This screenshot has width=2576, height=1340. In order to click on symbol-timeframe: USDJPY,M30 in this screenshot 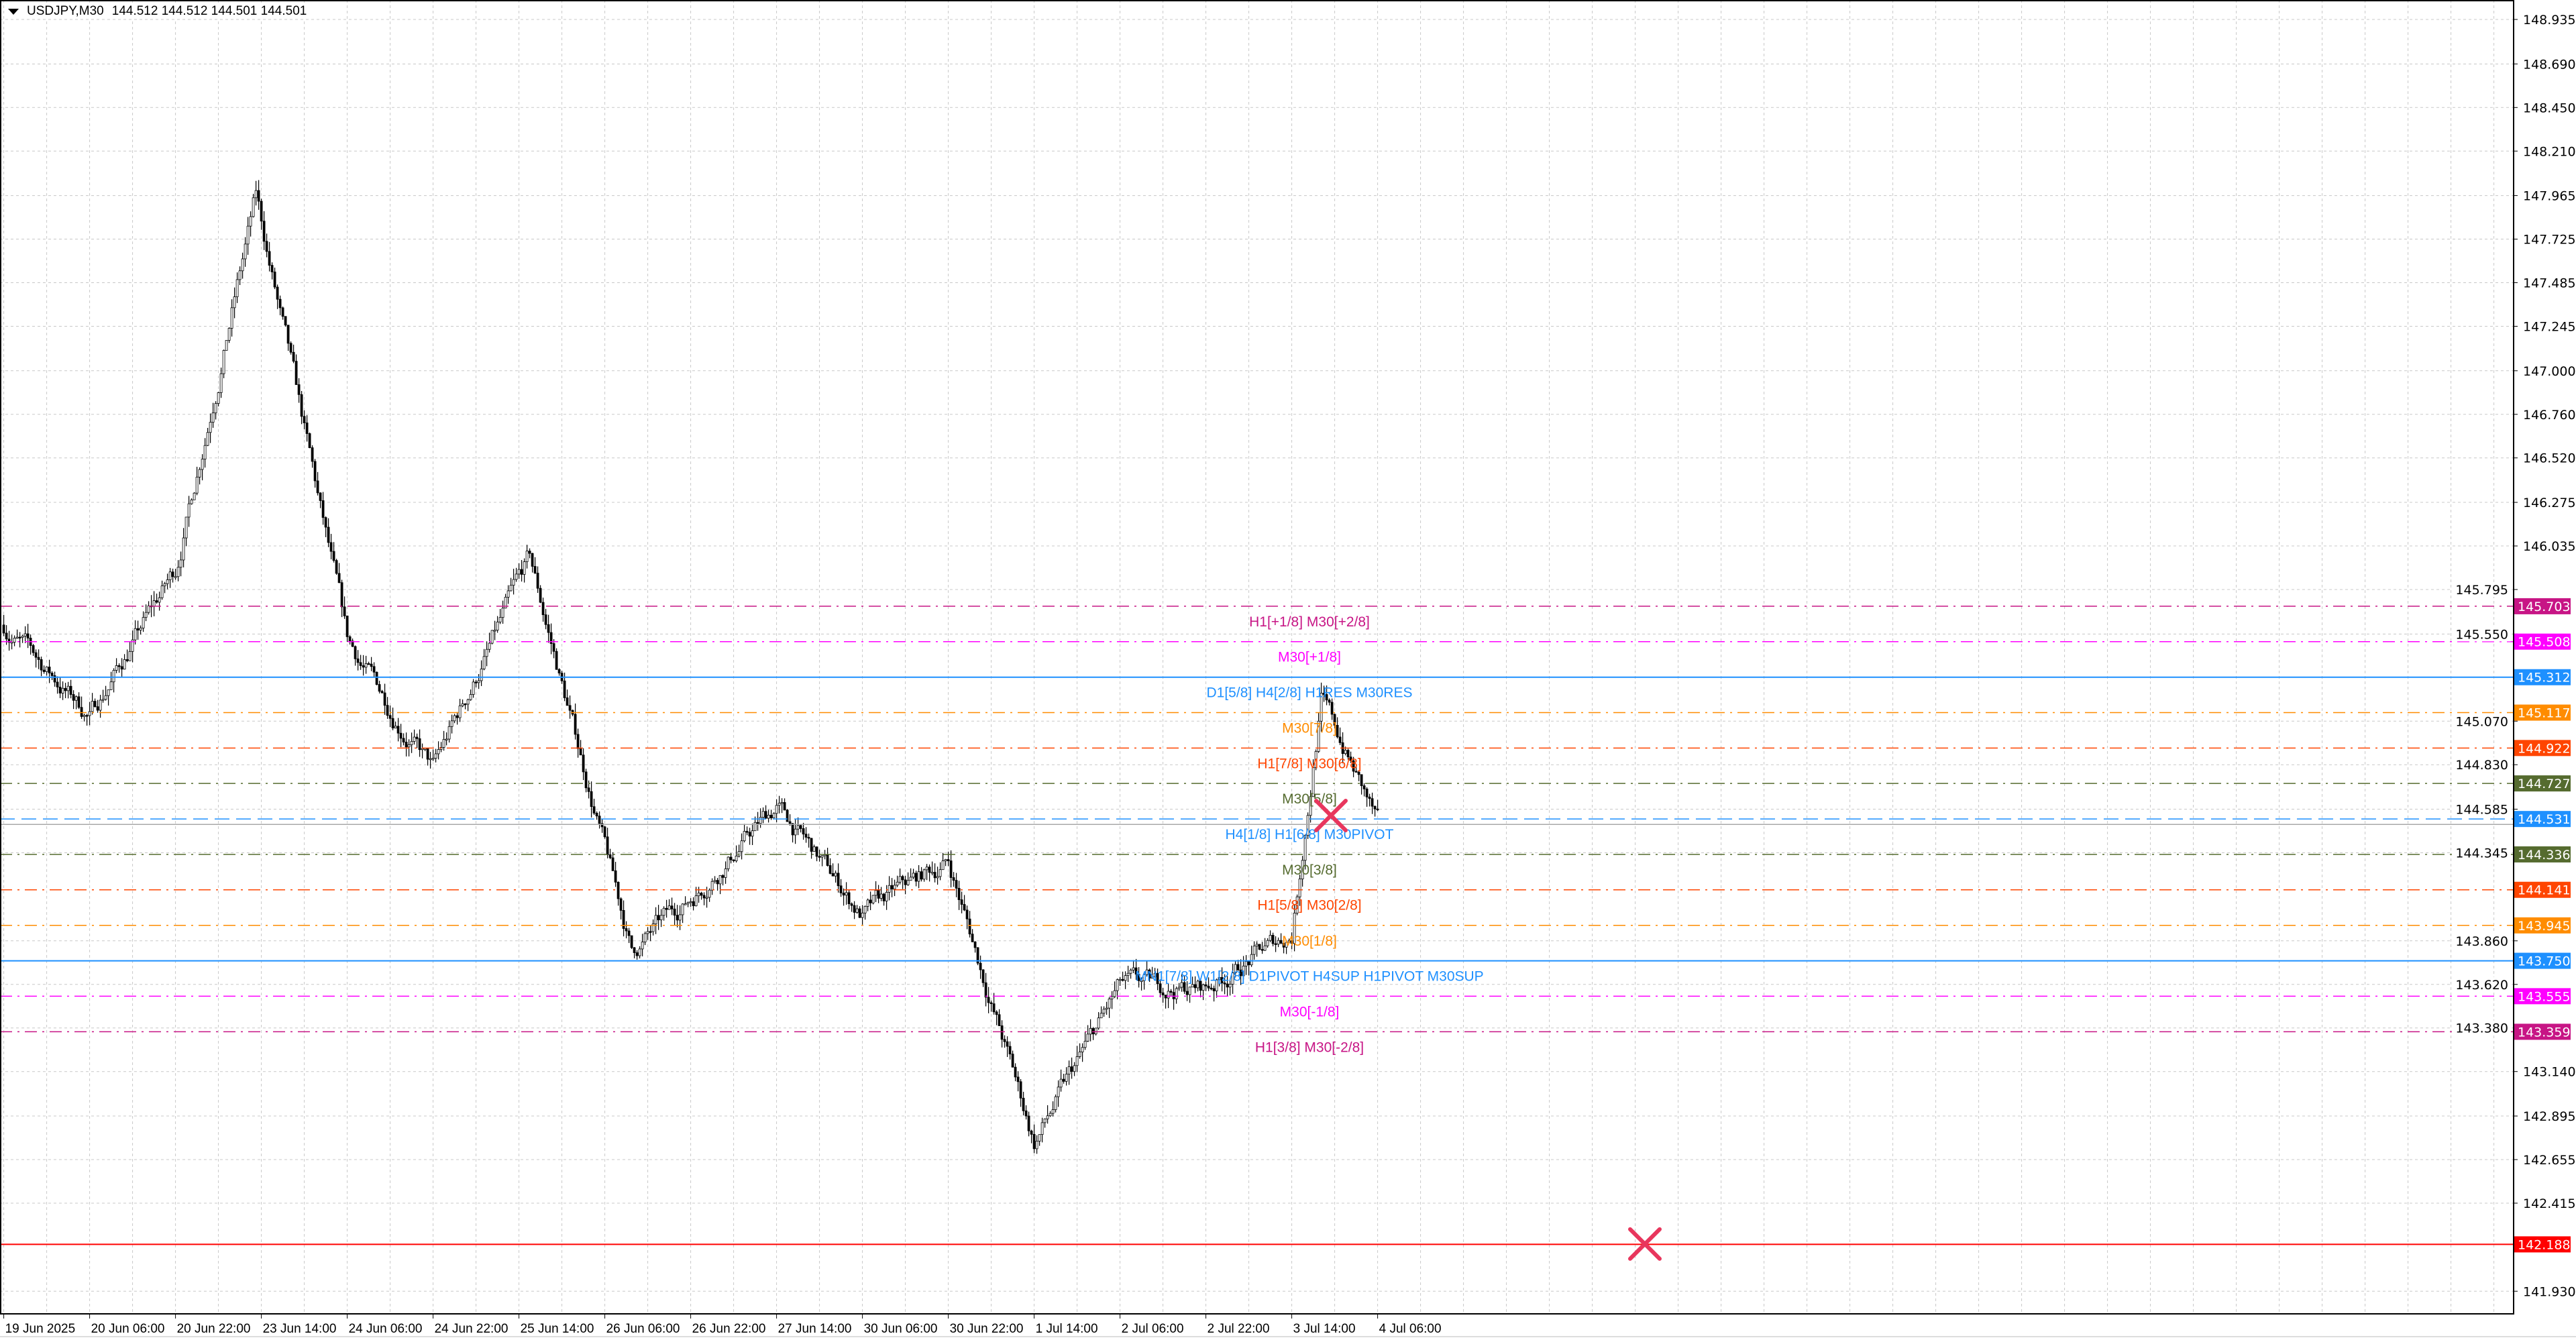, I will do `click(65, 11)`.